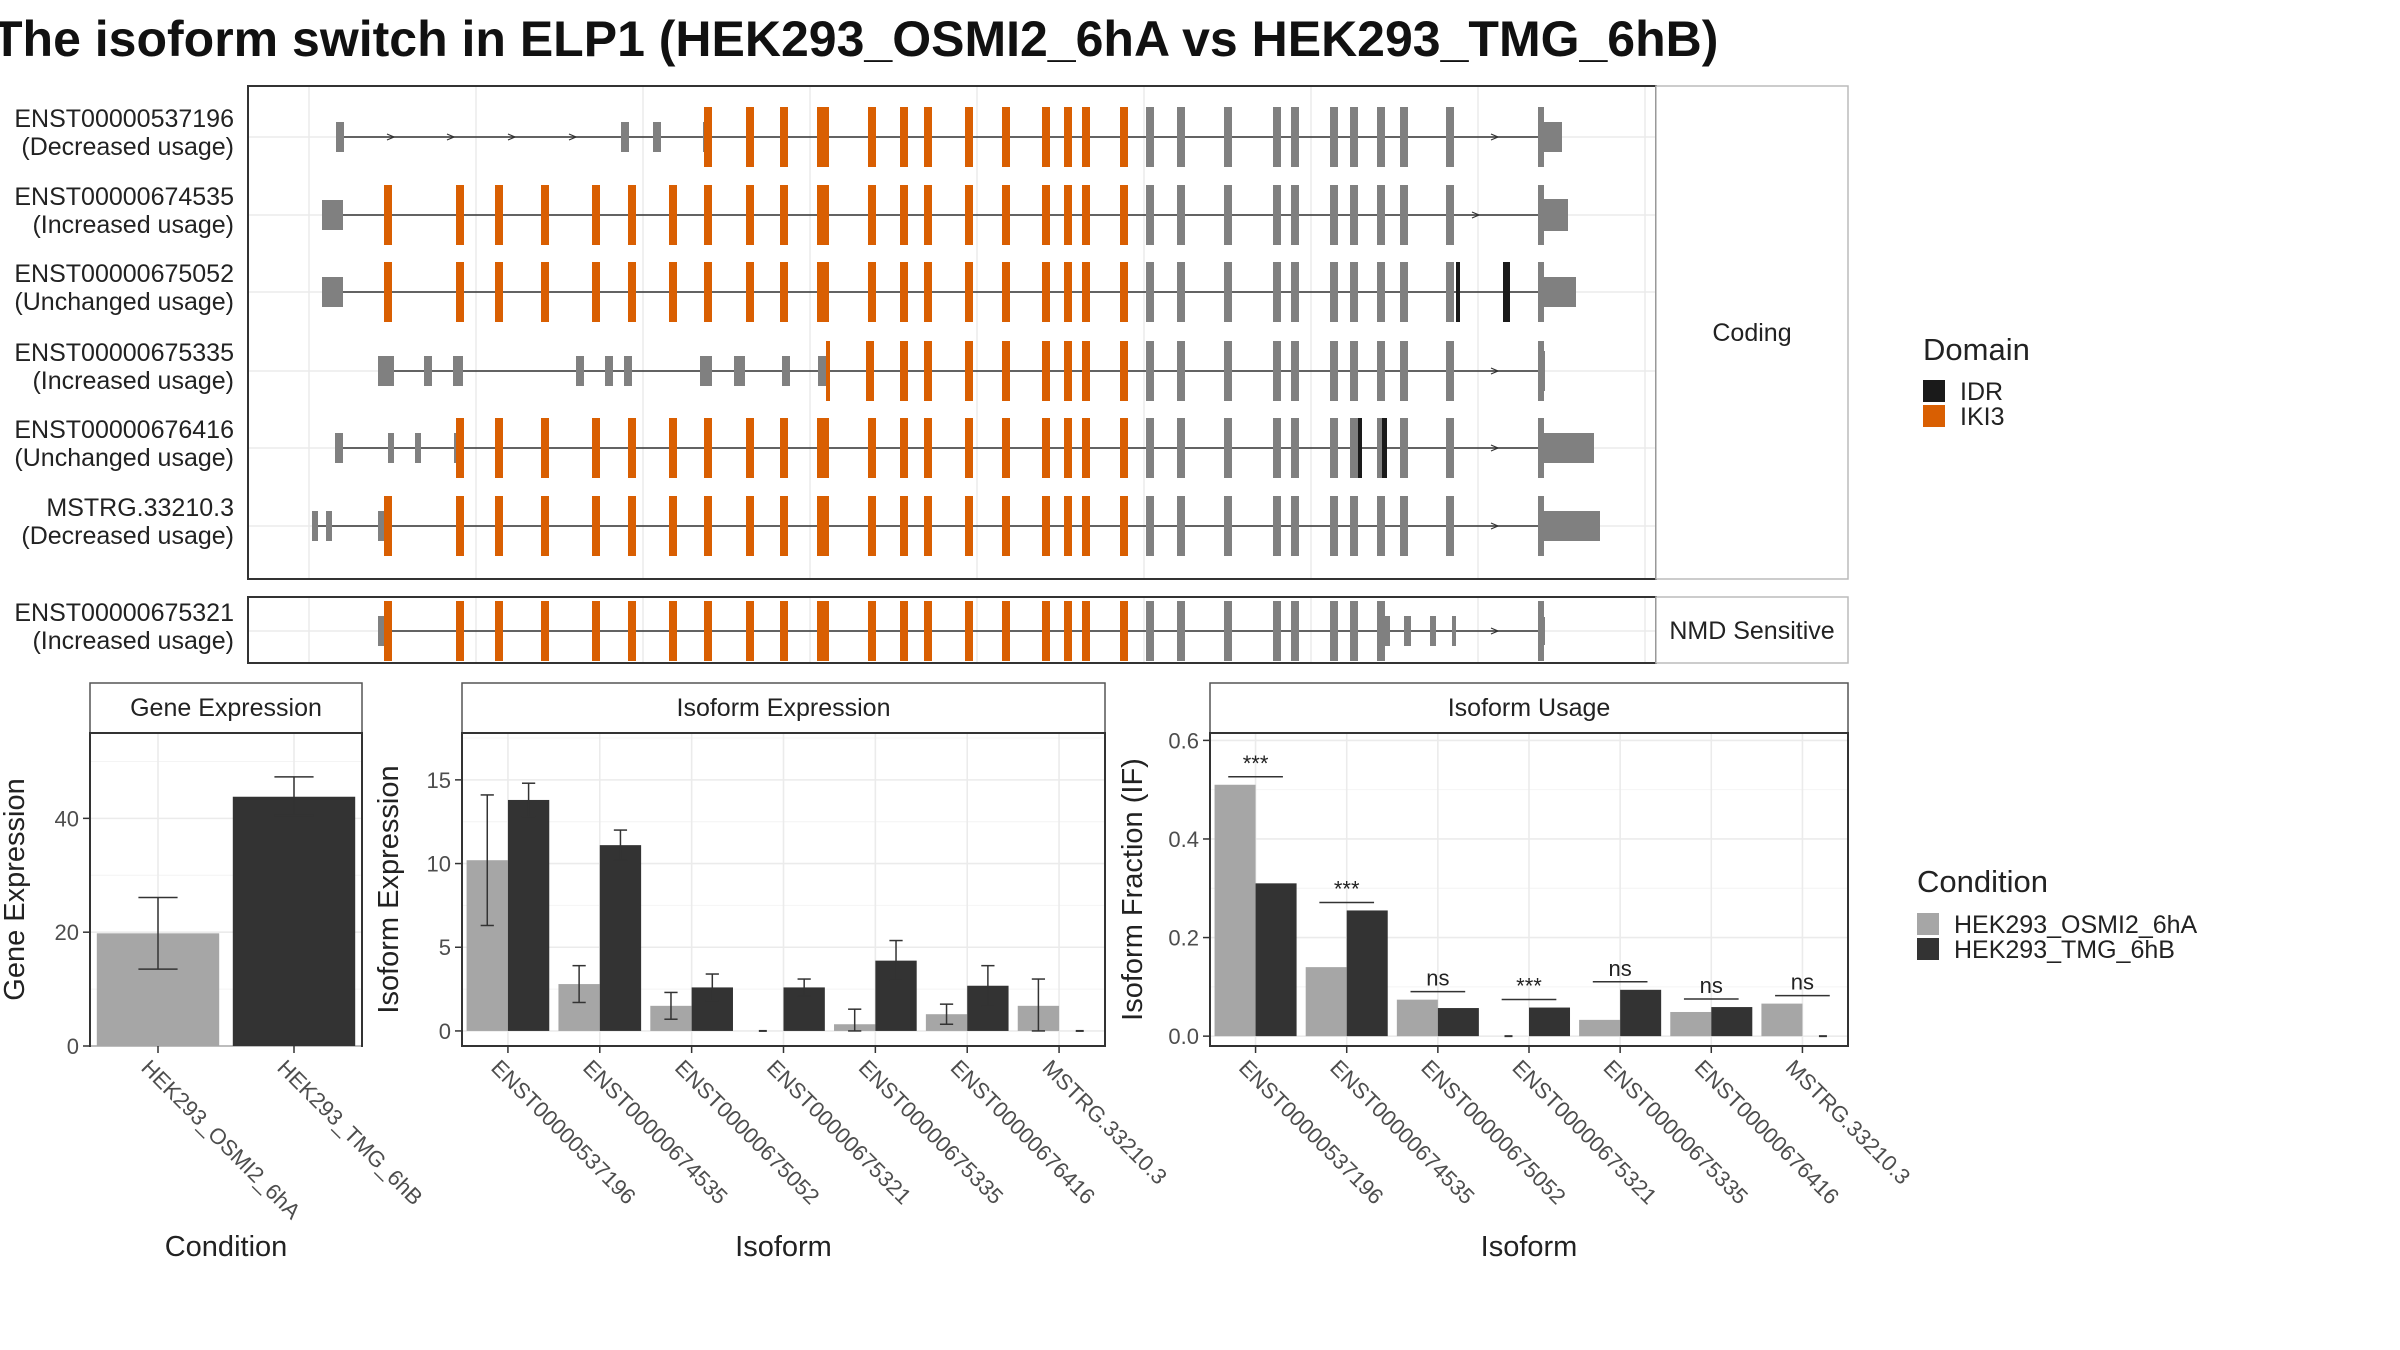 The image size is (2400, 1350). Describe the element at coordinates (226, 708) in the screenshot. I see `facet-title: Gene Expression` at that location.